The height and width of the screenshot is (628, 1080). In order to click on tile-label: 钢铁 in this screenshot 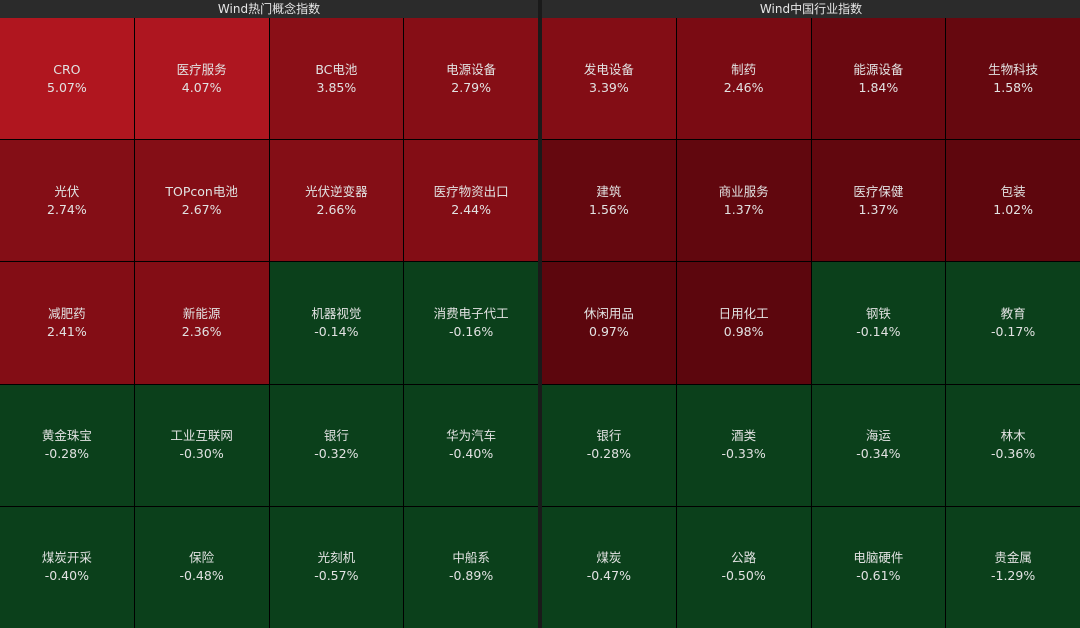, I will do `click(878, 313)`.